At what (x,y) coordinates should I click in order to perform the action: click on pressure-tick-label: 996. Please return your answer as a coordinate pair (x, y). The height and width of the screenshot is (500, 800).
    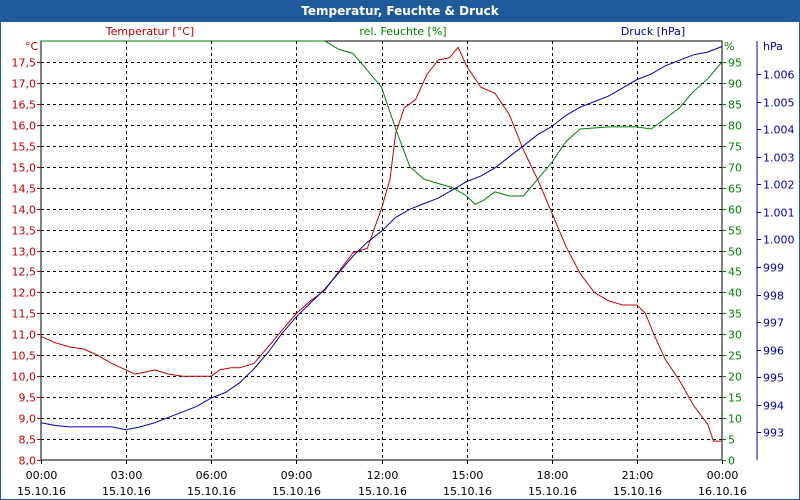
    Looking at the image, I should click on (773, 351).